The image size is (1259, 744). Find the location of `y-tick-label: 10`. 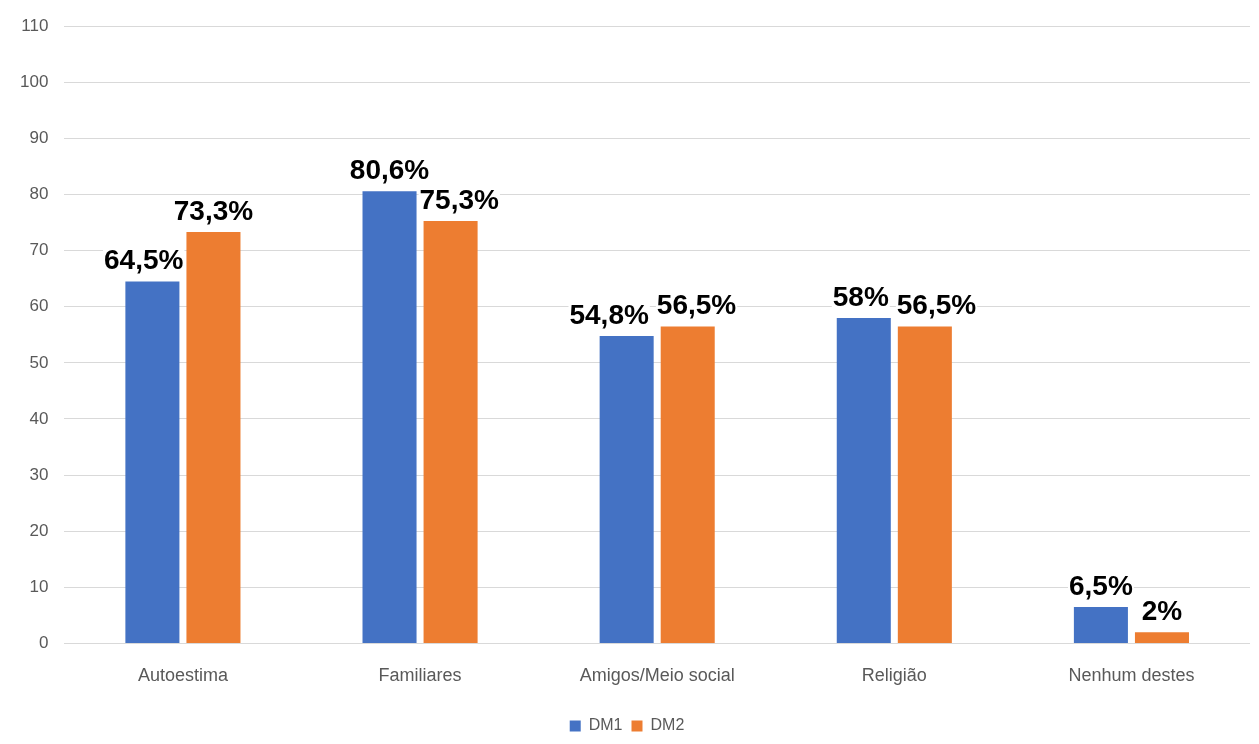

y-tick-label: 10 is located at coordinates (39, 586).